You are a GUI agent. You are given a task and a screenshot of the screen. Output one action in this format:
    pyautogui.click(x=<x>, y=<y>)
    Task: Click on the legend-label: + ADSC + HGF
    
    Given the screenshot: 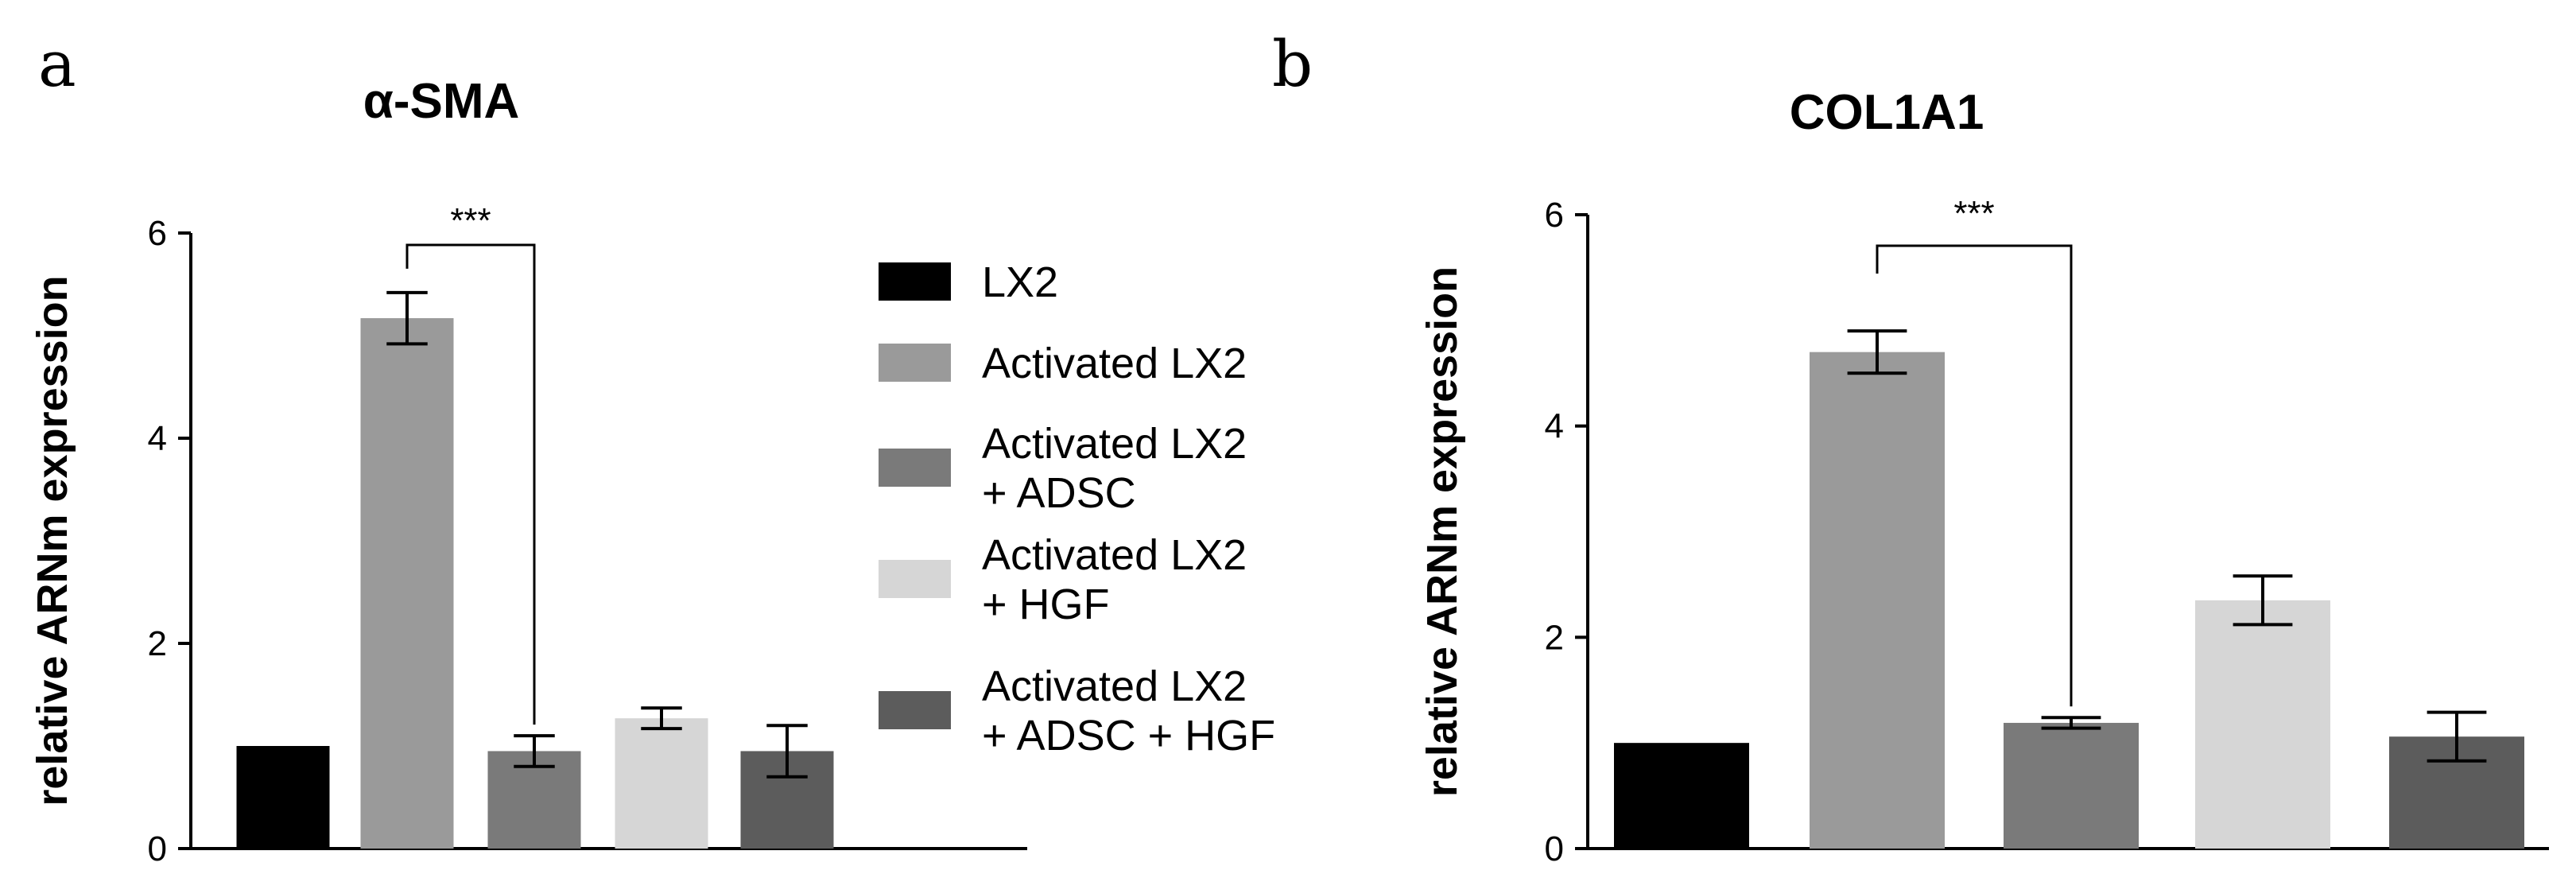 What is the action you would take?
    pyautogui.click(x=1128, y=736)
    